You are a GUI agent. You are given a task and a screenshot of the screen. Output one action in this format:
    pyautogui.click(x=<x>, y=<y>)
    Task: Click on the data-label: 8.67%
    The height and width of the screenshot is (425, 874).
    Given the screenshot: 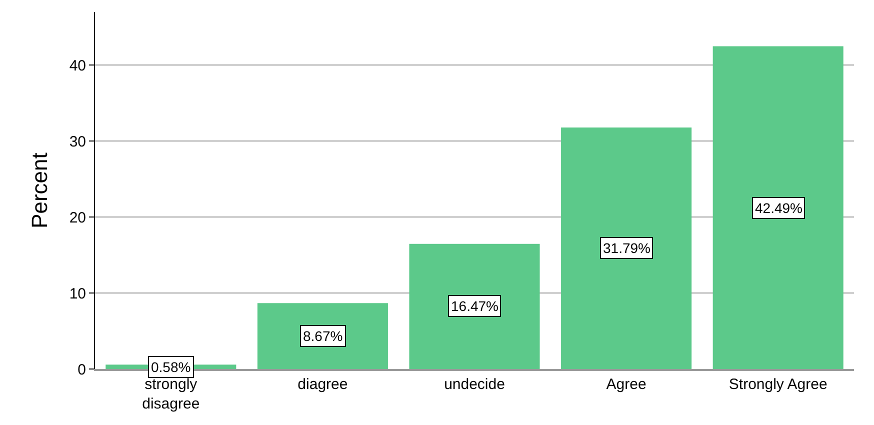 What is the action you would take?
    pyautogui.click(x=323, y=336)
    